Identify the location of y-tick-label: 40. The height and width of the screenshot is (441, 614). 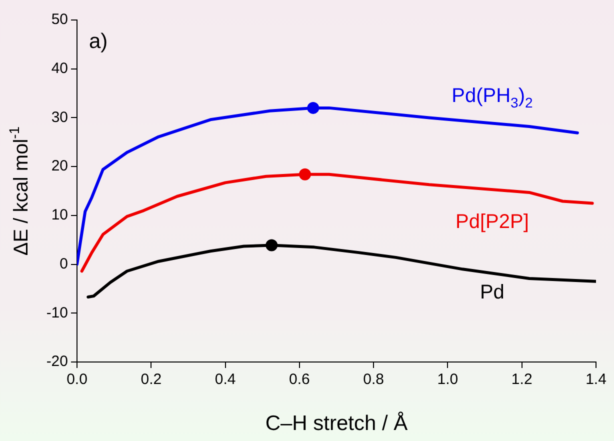
(59, 68).